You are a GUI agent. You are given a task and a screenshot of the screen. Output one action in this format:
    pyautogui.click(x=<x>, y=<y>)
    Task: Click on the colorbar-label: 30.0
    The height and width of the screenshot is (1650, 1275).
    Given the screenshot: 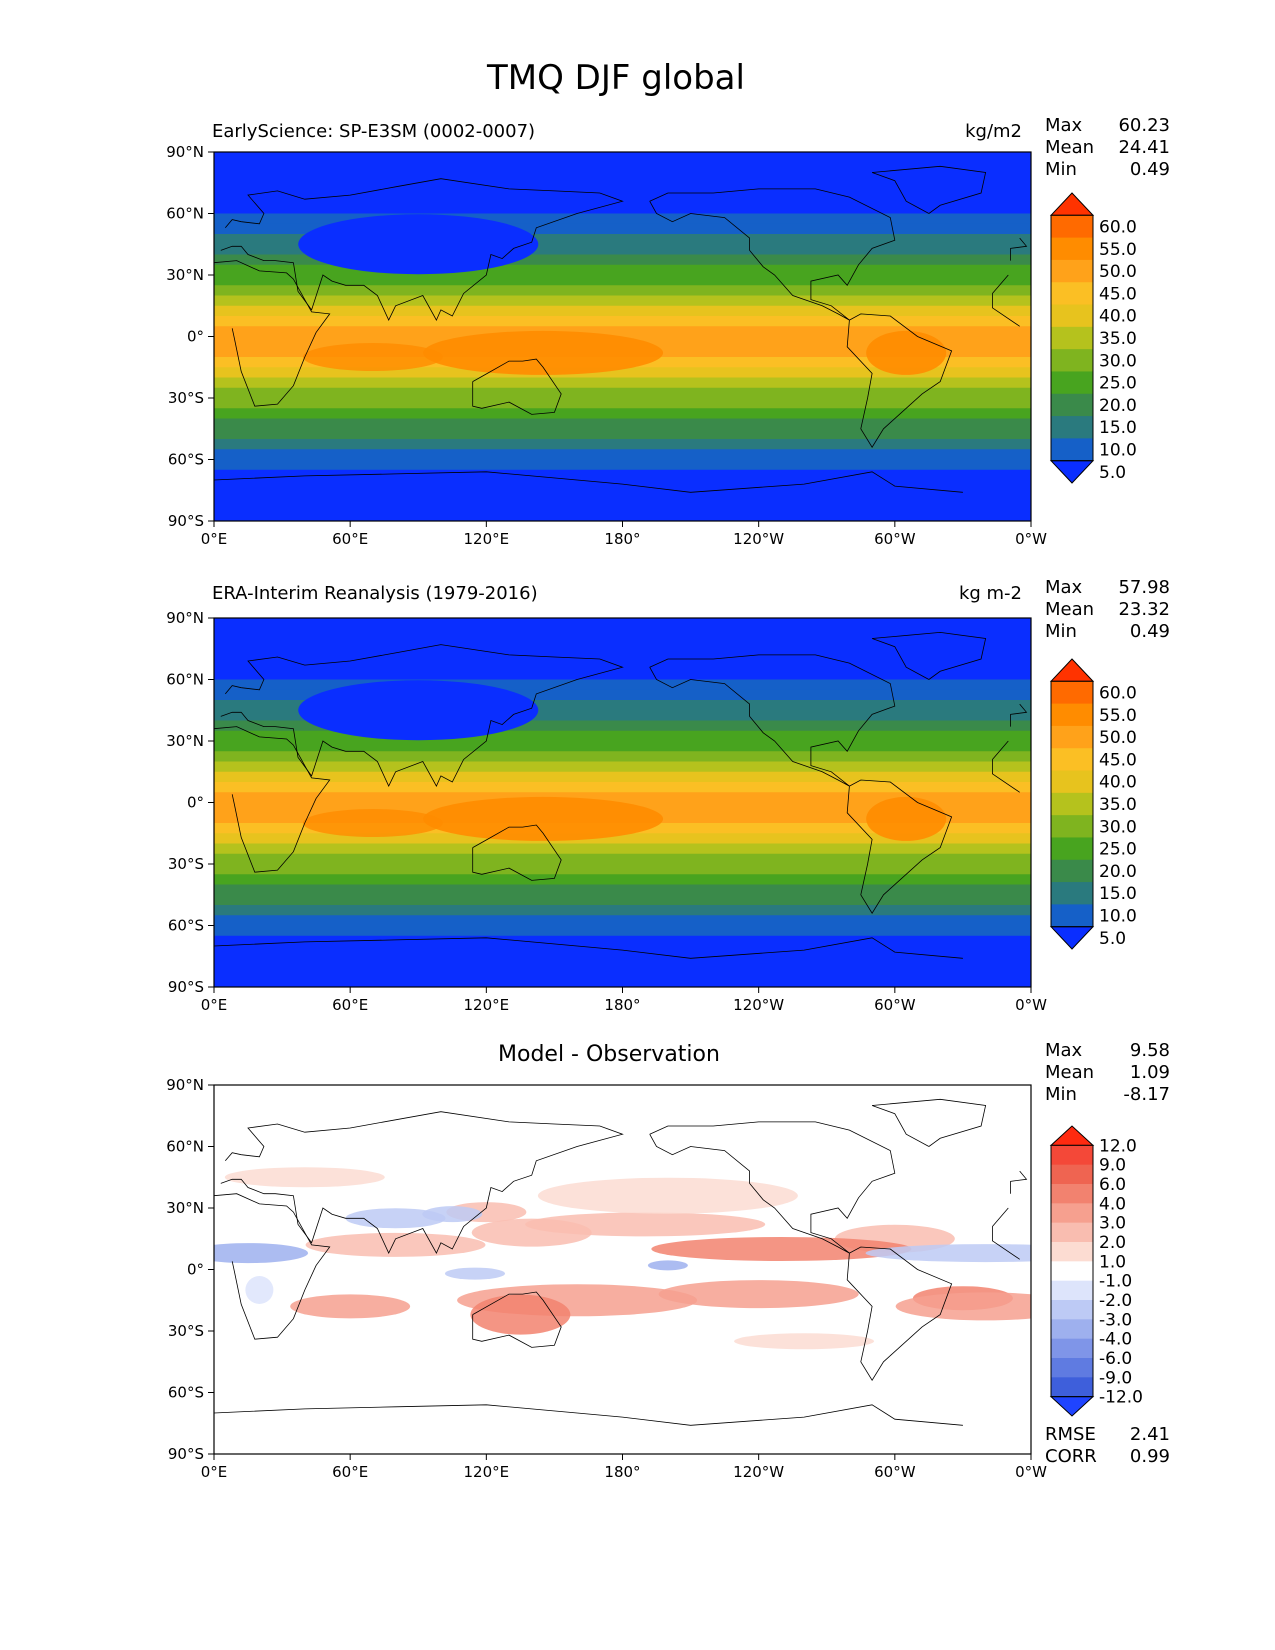 What is the action you would take?
    pyautogui.click(x=1118, y=361)
    